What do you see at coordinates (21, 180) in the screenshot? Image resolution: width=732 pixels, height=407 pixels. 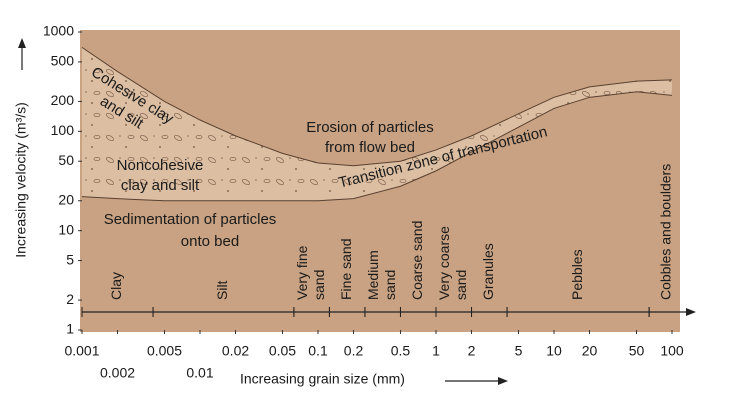 I see `y-axis-label: Increasing velocity (m³/s)` at bounding box center [21, 180].